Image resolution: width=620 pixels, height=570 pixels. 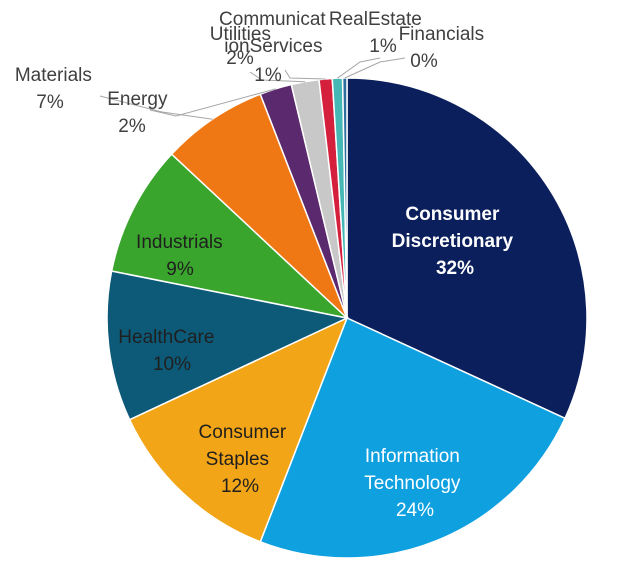 I want to click on label-communication-services: Communicat ionServices 1%, so click(x=275, y=47).